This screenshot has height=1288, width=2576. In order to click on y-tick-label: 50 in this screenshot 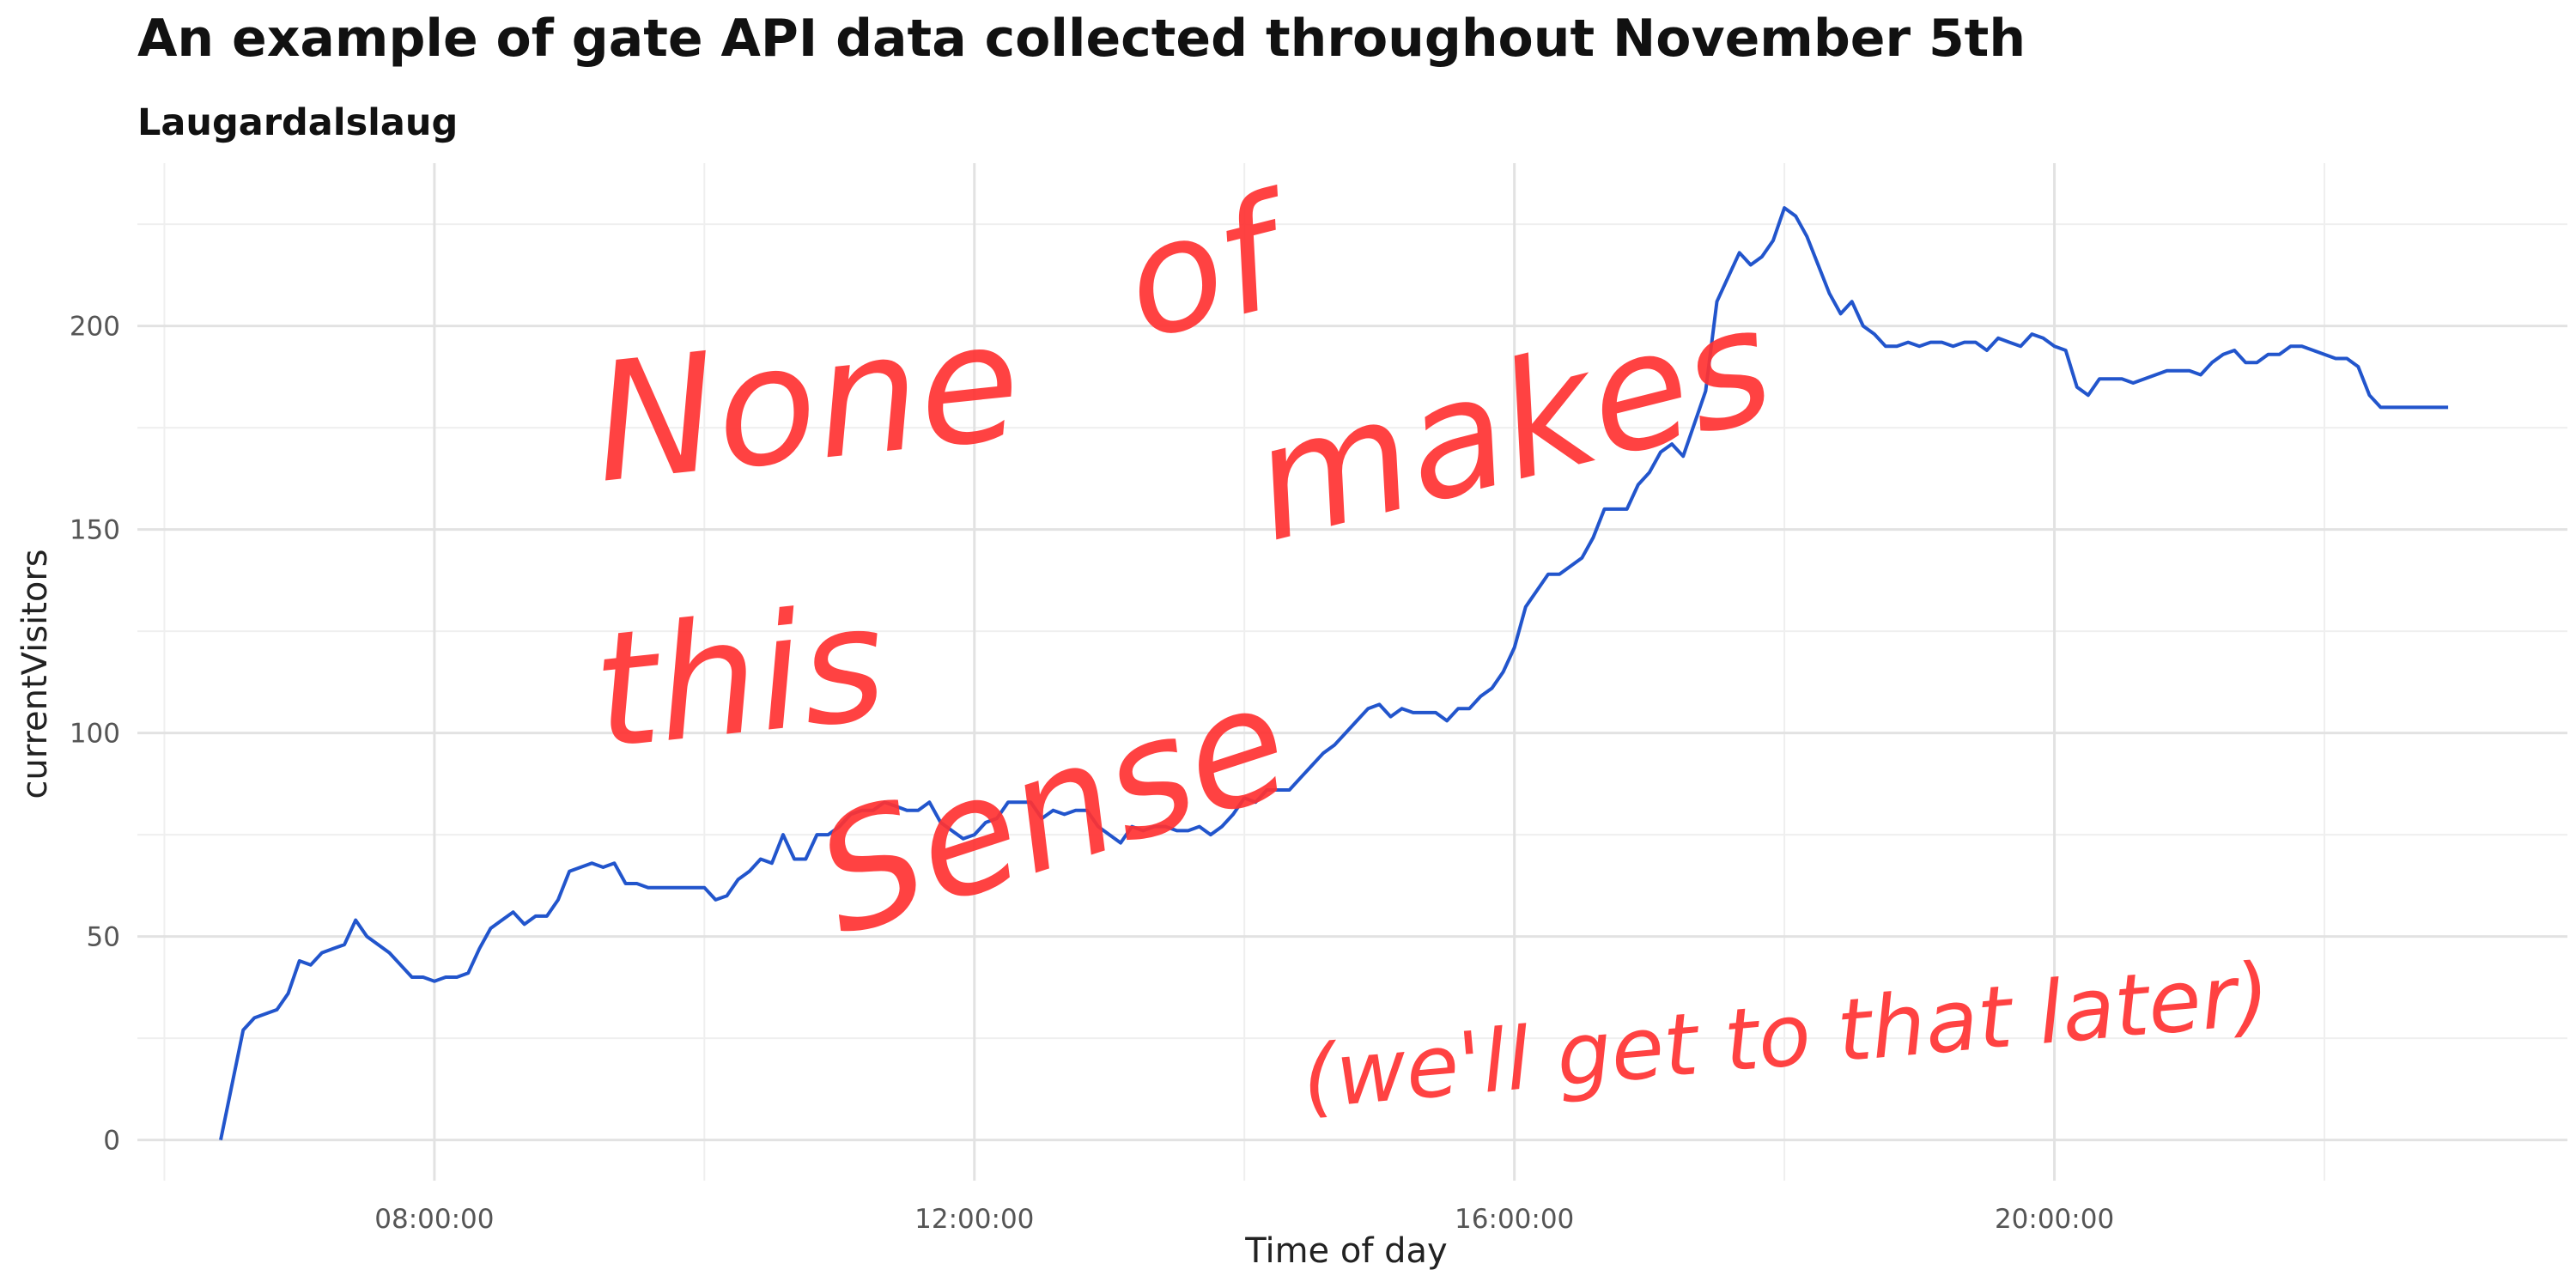, I will do `click(104, 937)`.